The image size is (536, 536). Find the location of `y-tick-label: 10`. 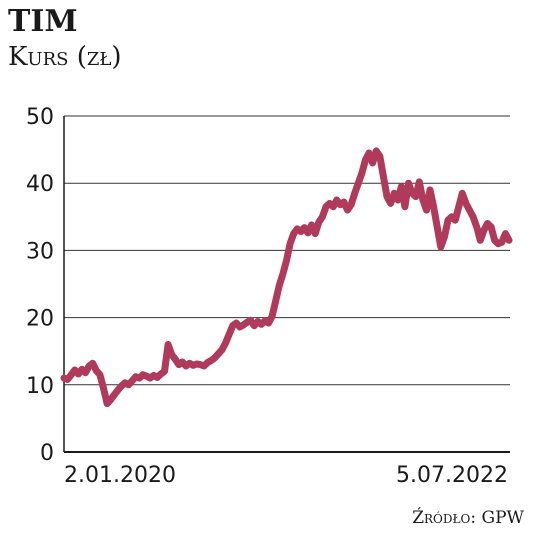

y-tick-label: 10 is located at coordinates (40, 386).